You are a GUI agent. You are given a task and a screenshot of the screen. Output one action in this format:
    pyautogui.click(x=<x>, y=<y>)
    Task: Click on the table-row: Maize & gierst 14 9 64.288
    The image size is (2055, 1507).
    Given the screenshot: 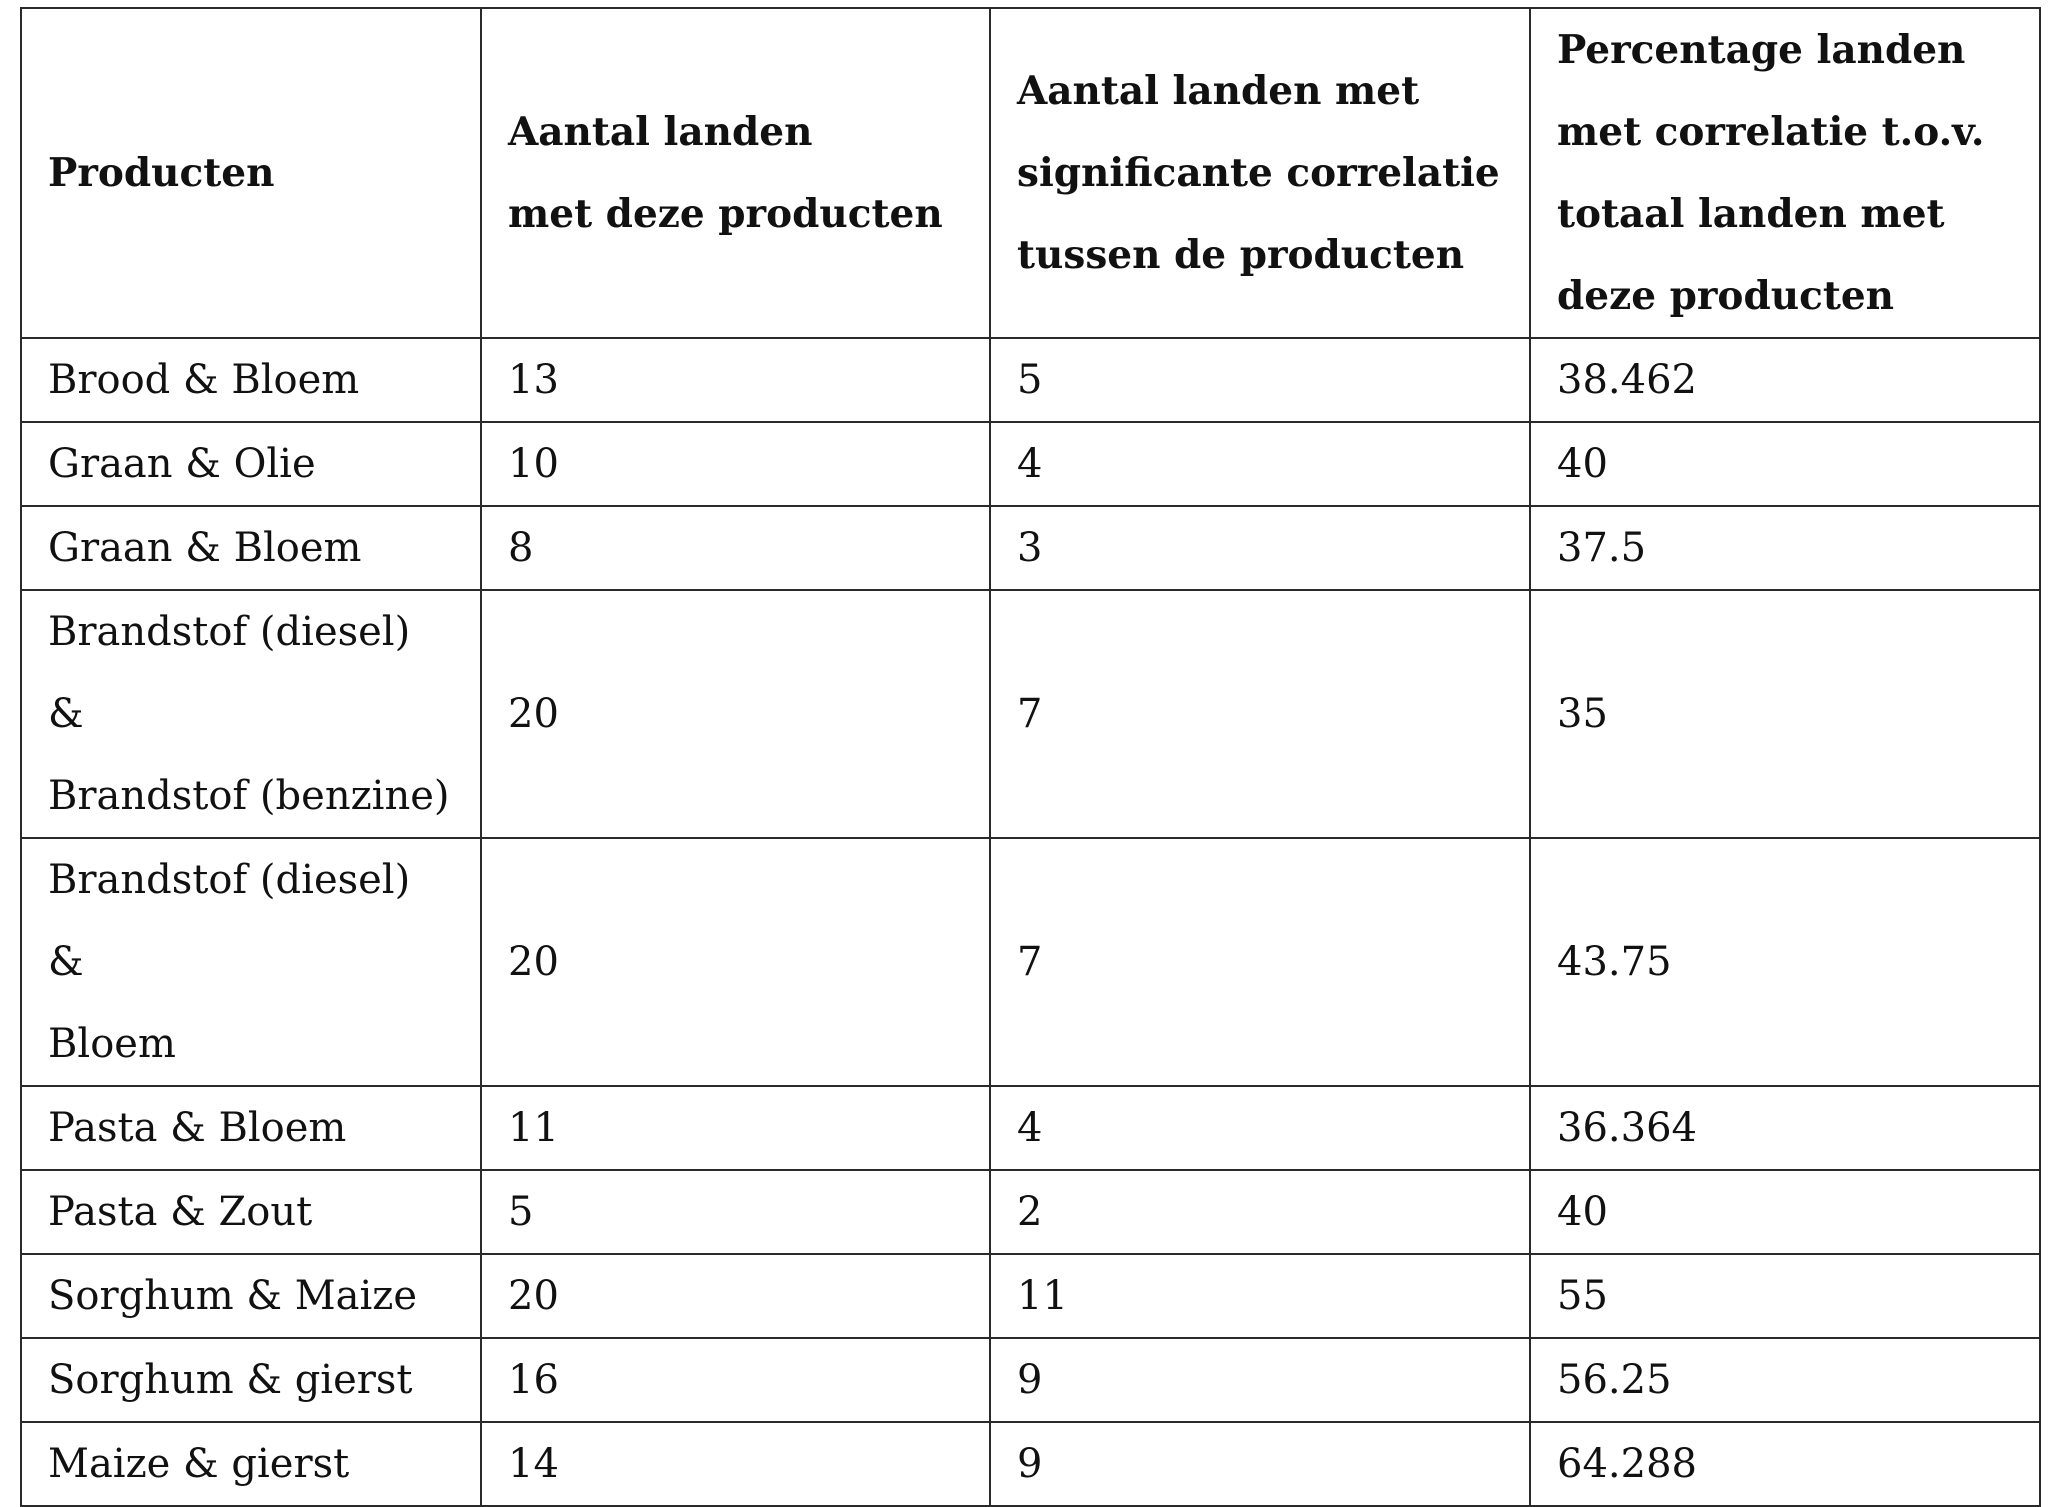 What is the action you would take?
    pyautogui.click(x=1030, y=1464)
    